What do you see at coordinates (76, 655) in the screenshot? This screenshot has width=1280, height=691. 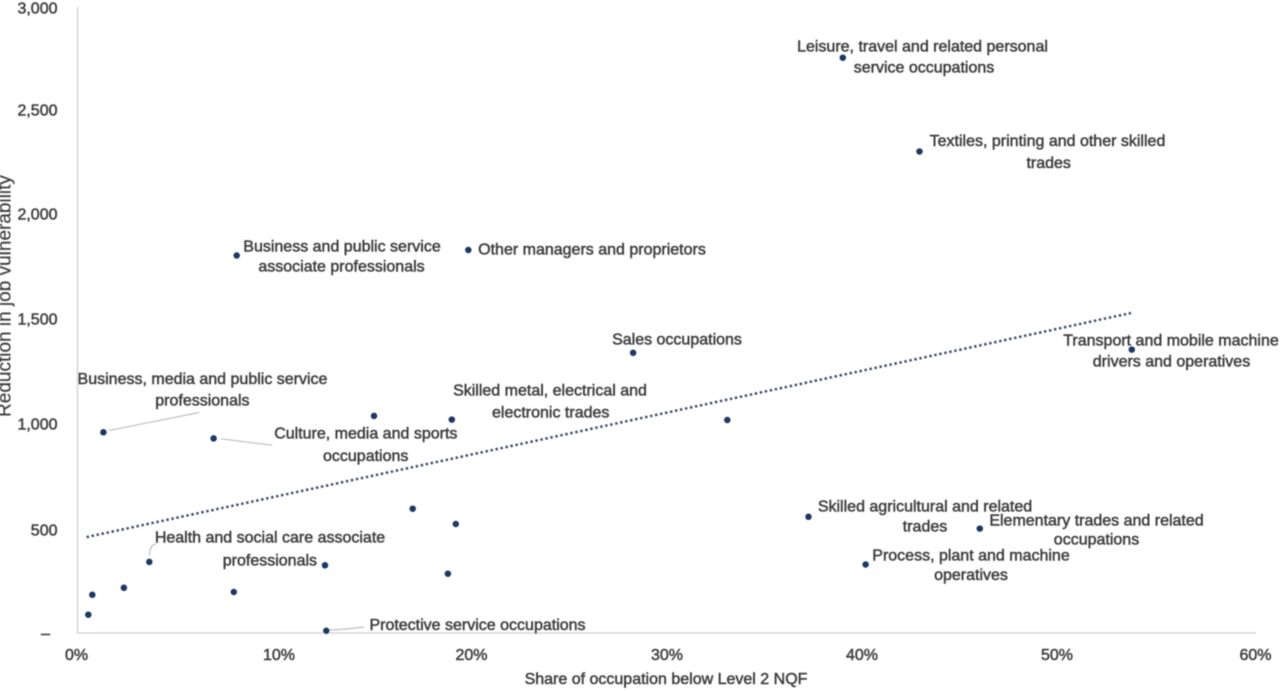 I see `svg-text: 0%` at bounding box center [76, 655].